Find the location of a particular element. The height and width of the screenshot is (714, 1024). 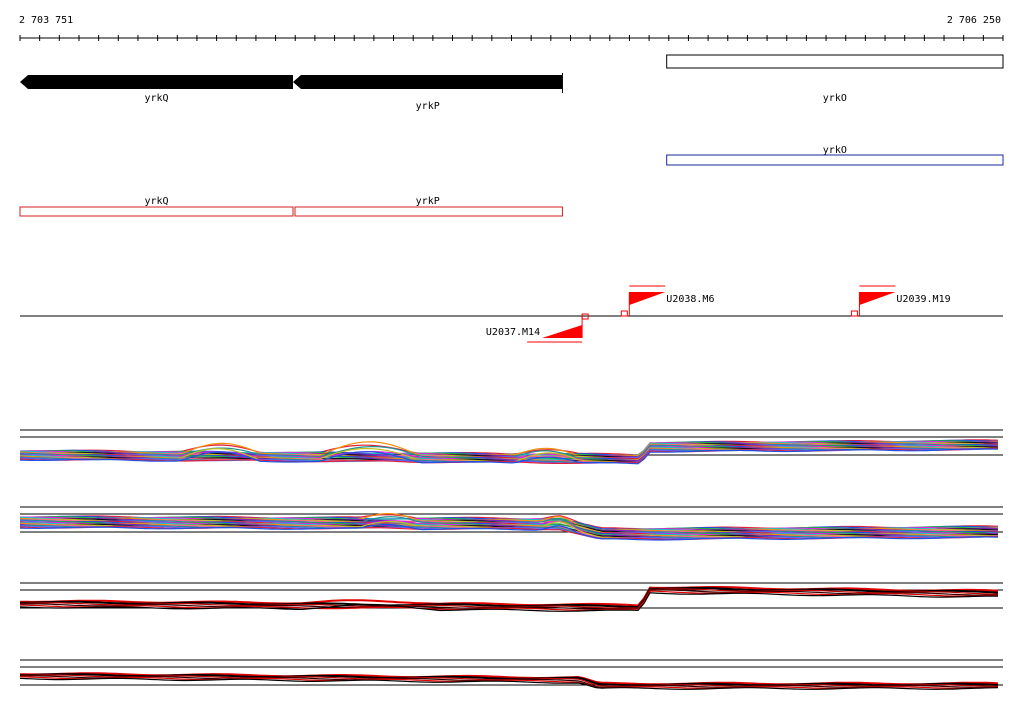

gene-label-yrkP: yrkP is located at coordinates (428, 106).